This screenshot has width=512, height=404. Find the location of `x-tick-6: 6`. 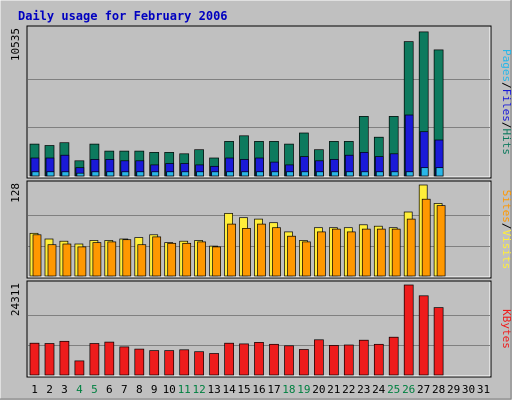

x-tick-6: 6 is located at coordinates (109, 389).